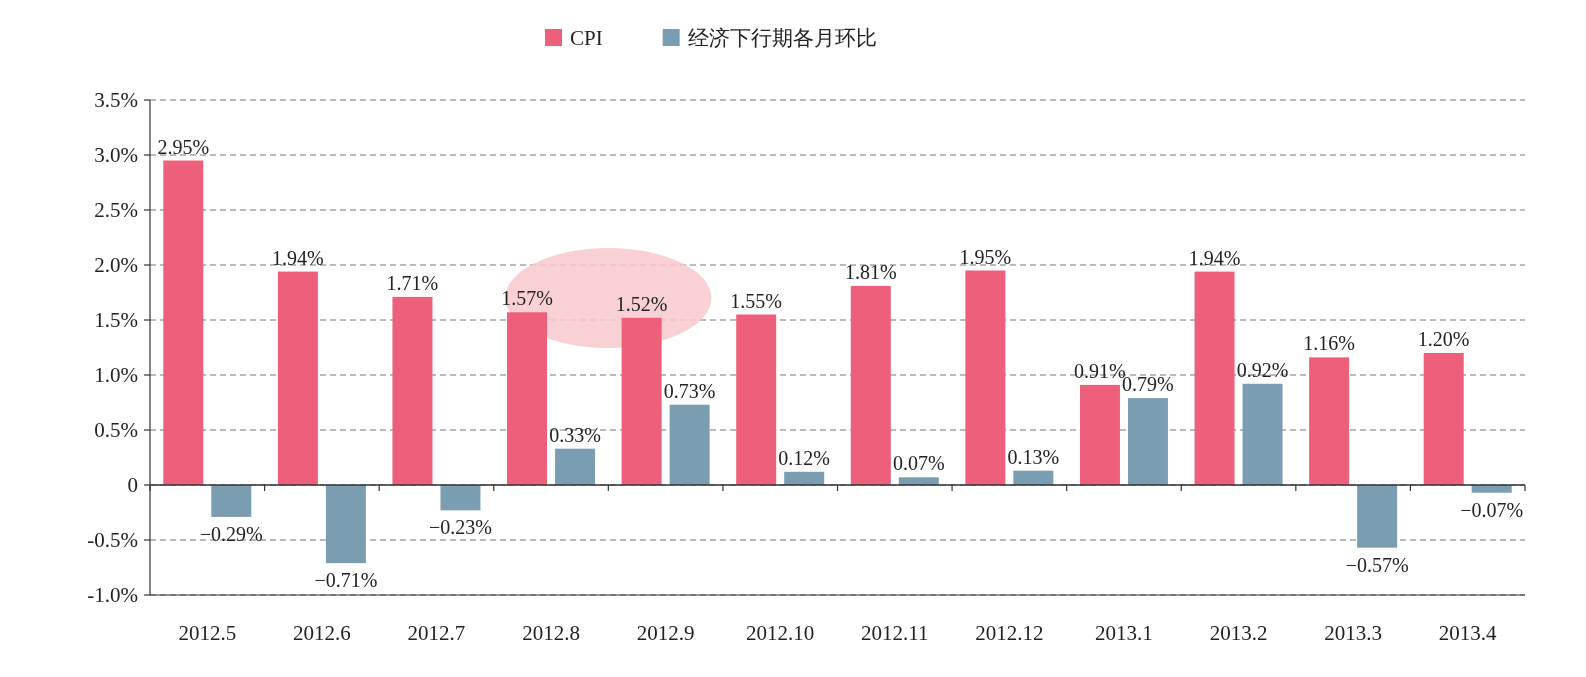  Describe the element at coordinates (116, 375) in the screenshot. I see `y-tick-label: 1.0%` at that location.